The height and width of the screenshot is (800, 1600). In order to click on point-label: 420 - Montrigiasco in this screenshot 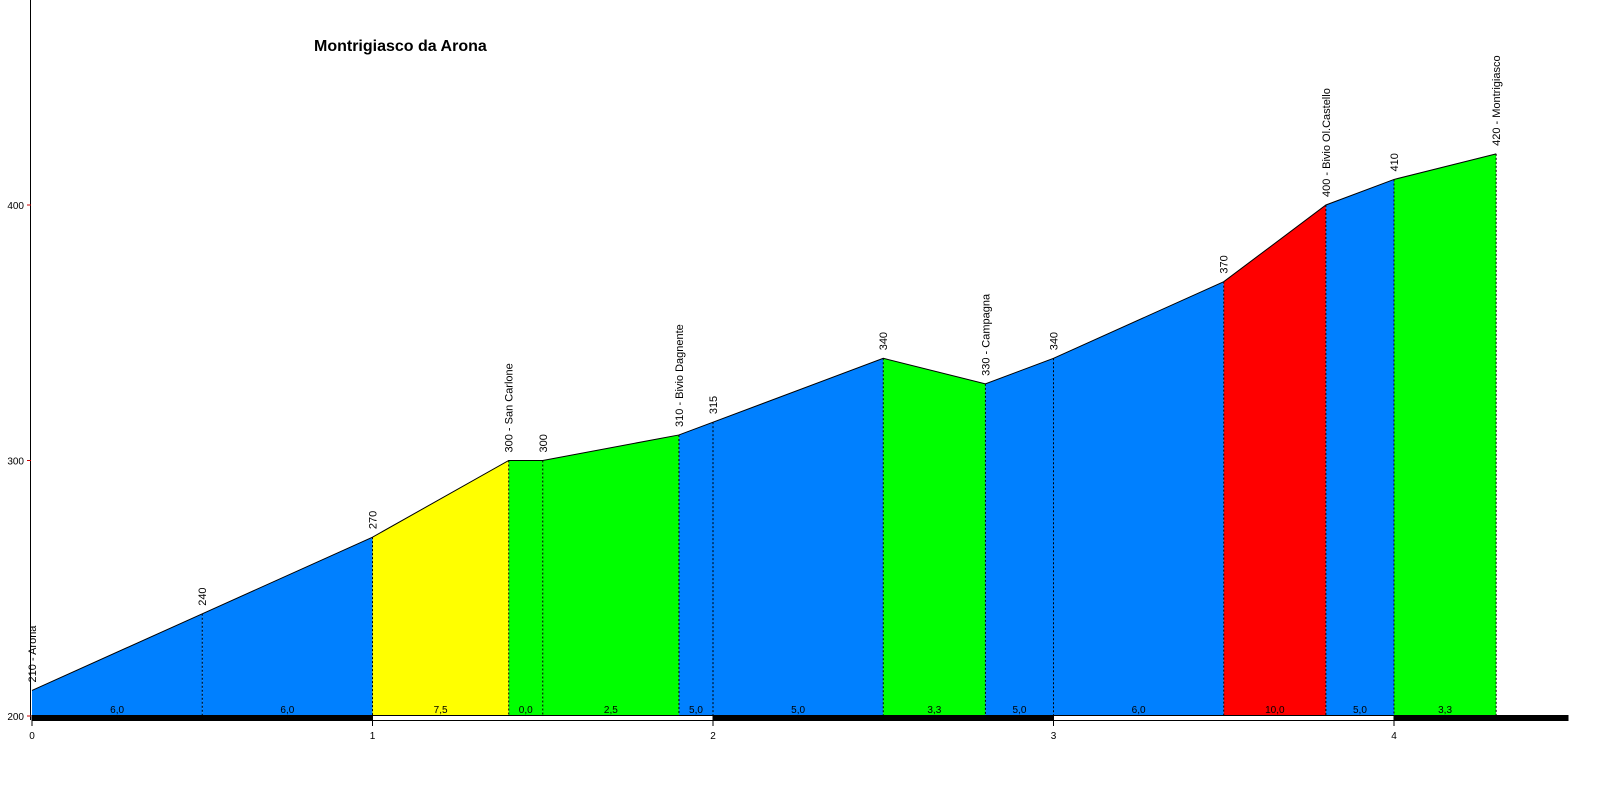, I will do `click(1497, 100)`.